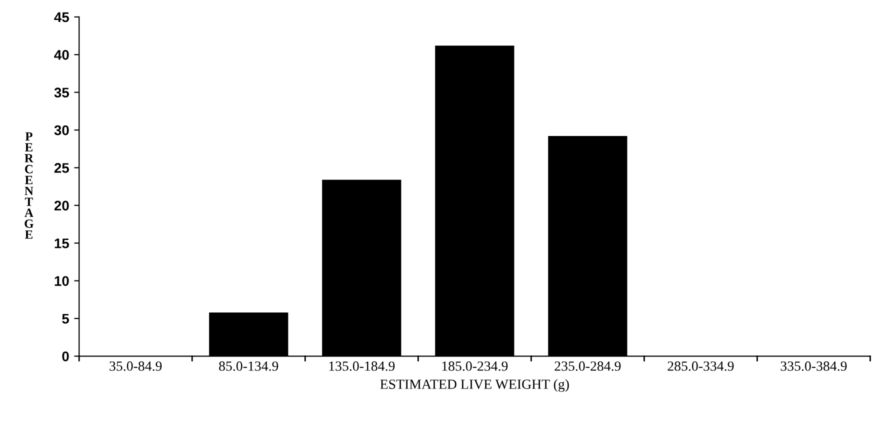  I want to click on y-tick-label: 0, so click(65, 356).